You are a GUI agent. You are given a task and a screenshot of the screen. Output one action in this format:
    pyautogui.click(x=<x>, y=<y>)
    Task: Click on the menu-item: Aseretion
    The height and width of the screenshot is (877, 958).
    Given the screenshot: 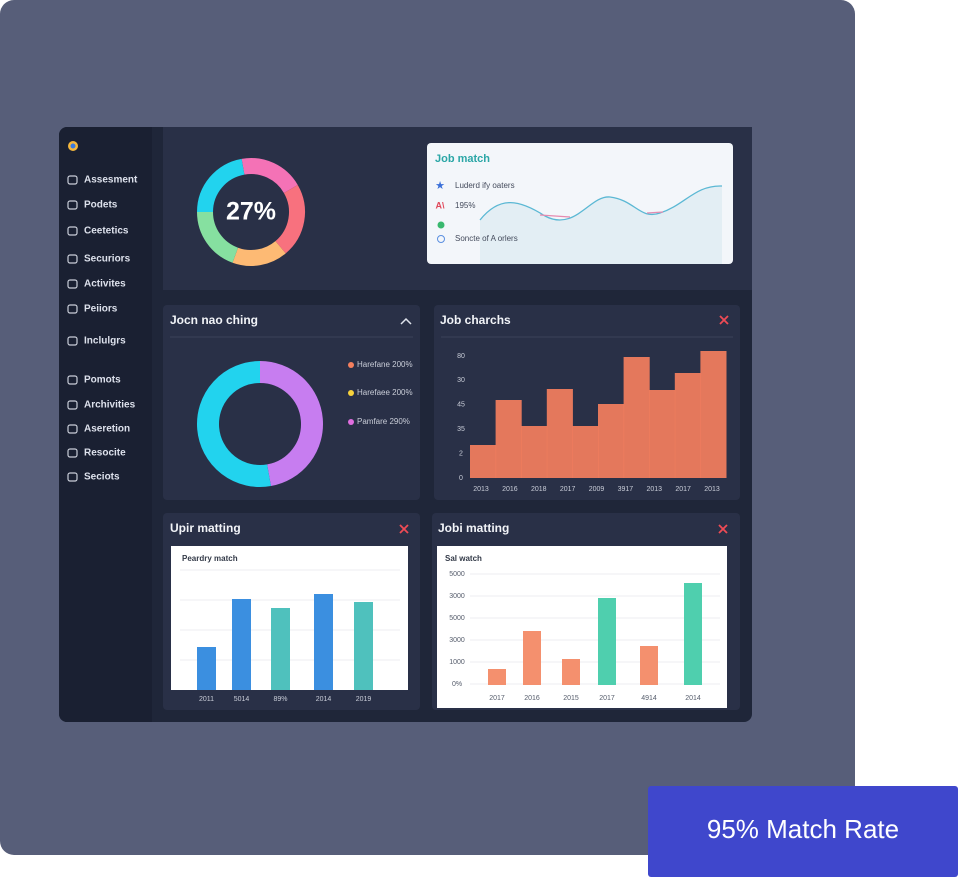 What is the action you would take?
    pyautogui.click(x=107, y=429)
    